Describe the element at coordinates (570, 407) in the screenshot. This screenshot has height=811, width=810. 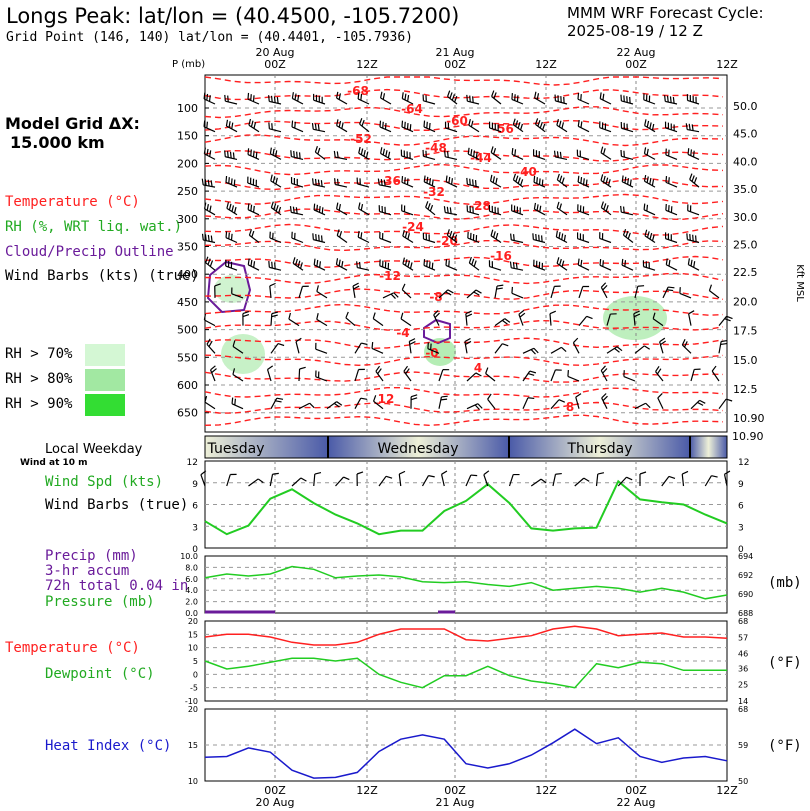
I see `isotherm-label: 8` at that location.